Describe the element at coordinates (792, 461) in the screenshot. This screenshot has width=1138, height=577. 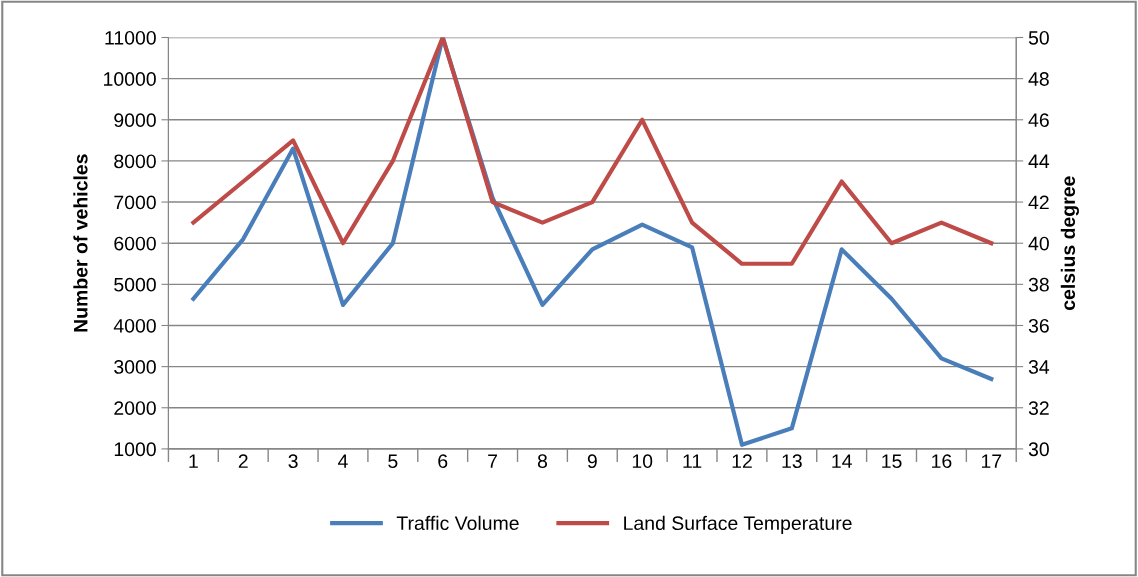
I see `x-tick-label: 13` at that location.